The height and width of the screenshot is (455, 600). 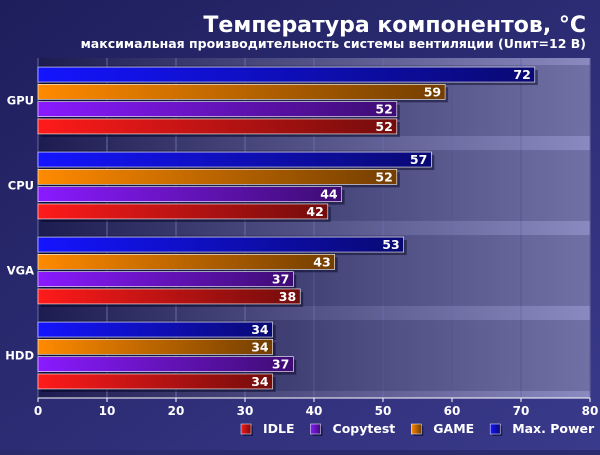 What do you see at coordinates (19, 356) in the screenshot?
I see `category-label: HDD` at bounding box center [19, 356].